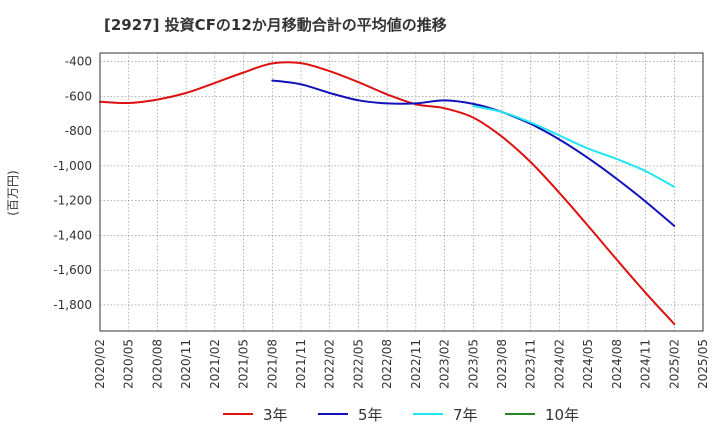 The image size is (720, 440). Describe the element at coordinates (674, 364) in the screenshot. I see `x-tick-label: 2025/02` at that location.